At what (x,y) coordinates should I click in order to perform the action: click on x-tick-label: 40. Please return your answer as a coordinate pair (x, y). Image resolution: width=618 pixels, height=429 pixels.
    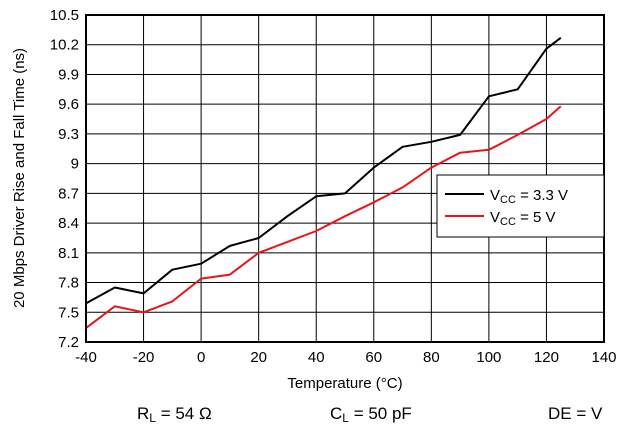
    Looking at the image, I should click on (316, 357).